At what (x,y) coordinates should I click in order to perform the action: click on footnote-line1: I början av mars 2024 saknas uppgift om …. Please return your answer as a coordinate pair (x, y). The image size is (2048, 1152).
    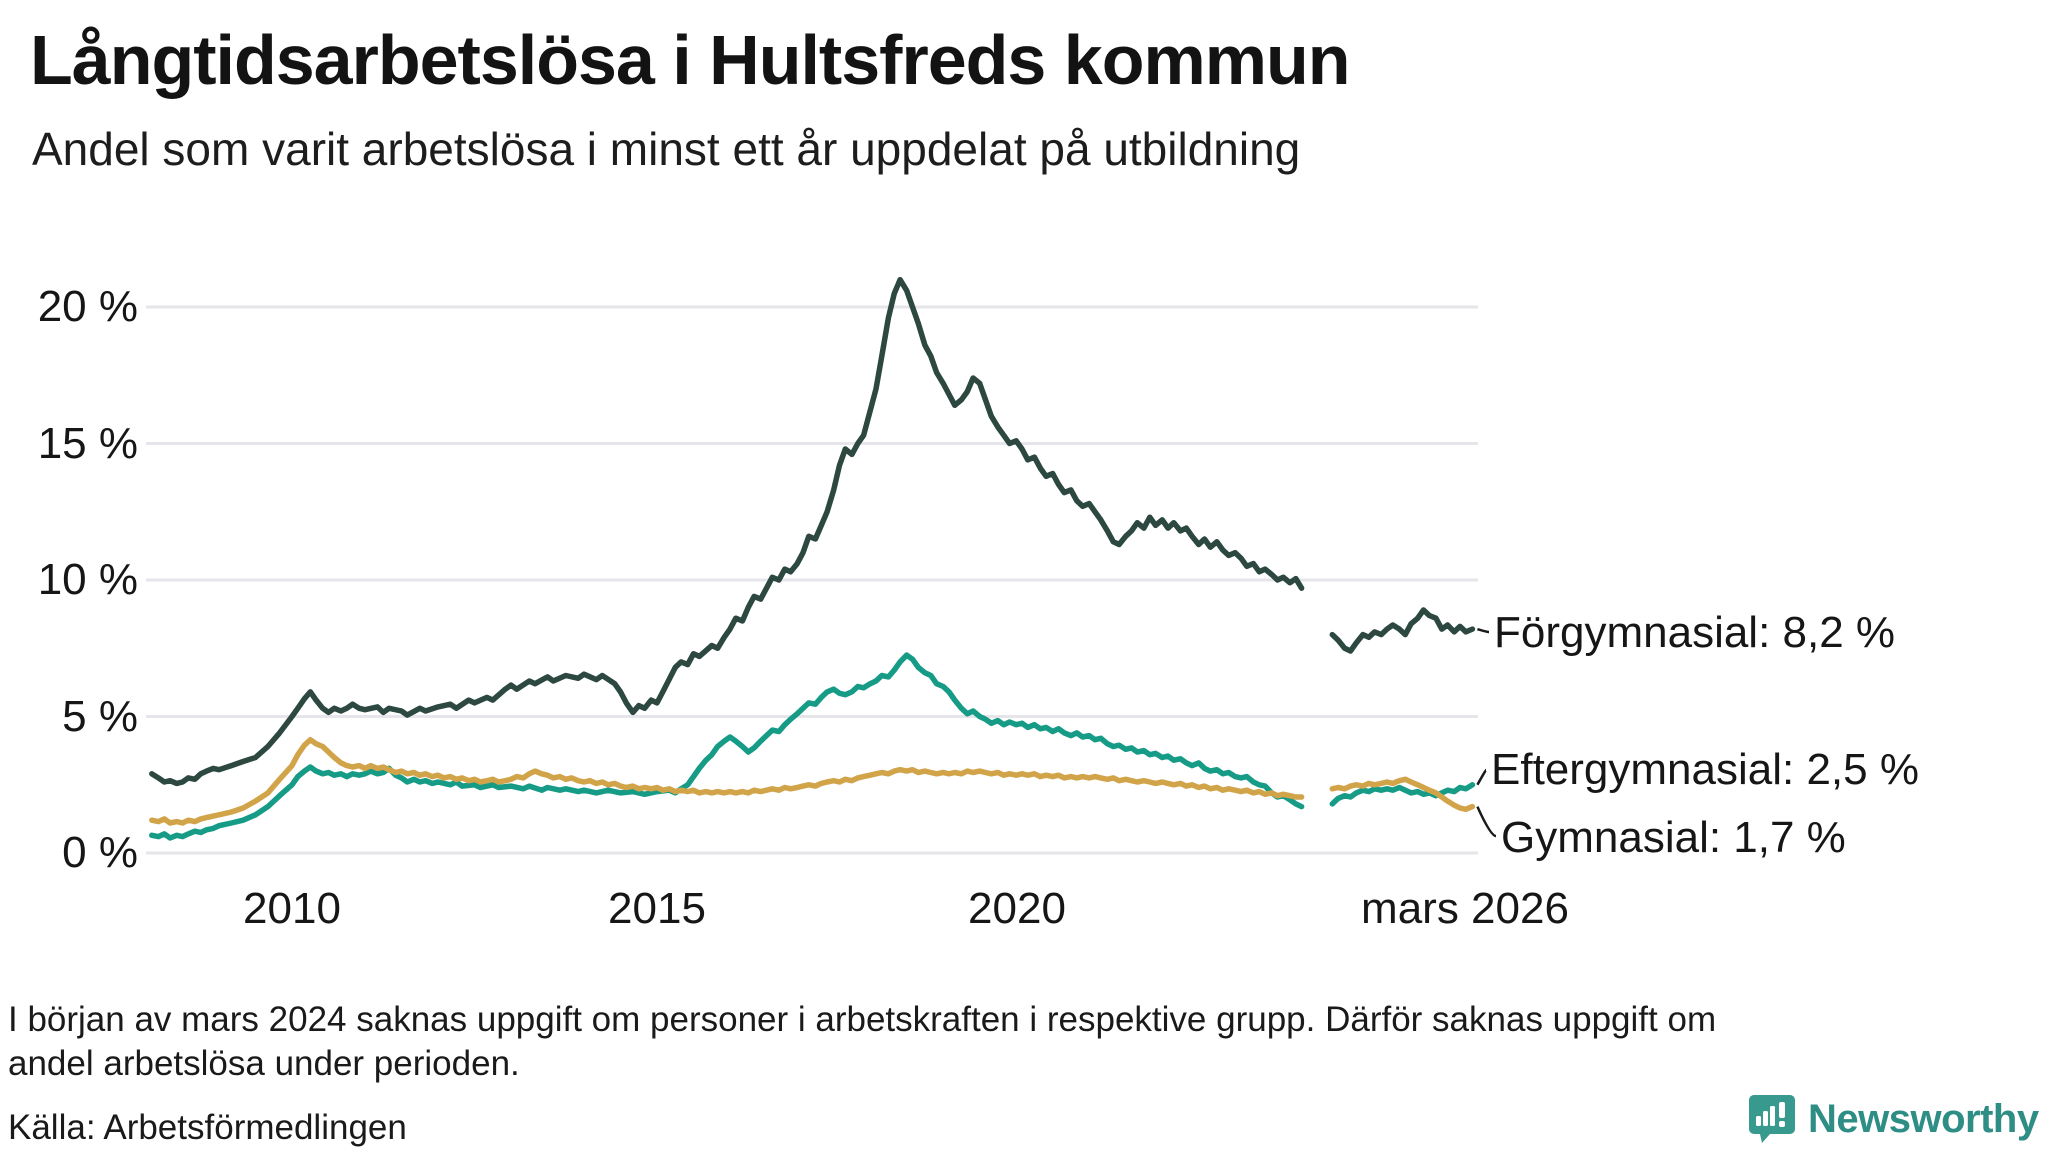
    Looking at the image, I should click on (862, 1019).